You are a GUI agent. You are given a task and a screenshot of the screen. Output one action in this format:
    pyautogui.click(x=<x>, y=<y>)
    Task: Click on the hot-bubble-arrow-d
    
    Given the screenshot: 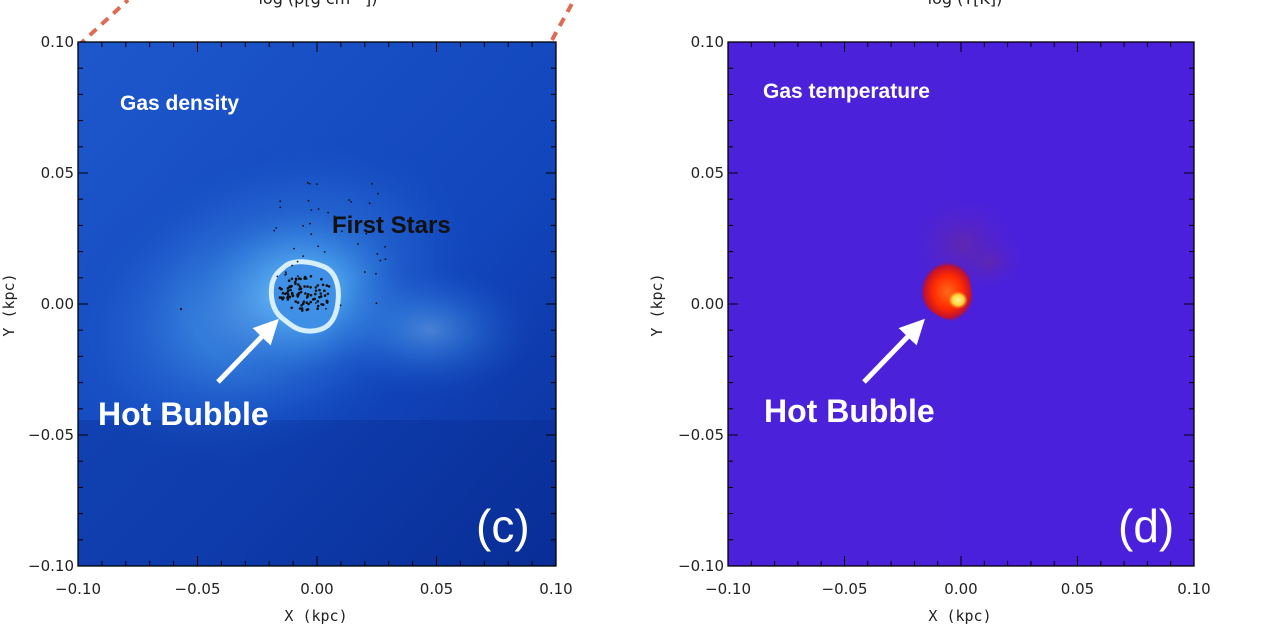 What is the action you would take?
    pyautogui.click(x=893, y=351)
    